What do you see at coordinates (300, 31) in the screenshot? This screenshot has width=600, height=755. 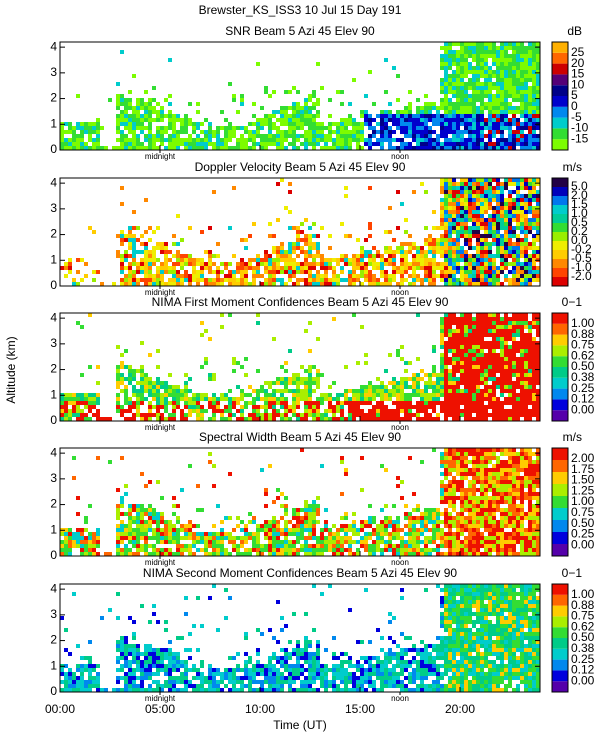 I see `panel-title: SNR Beam 5 Azi 45 Elev 90` at bounding box center [300, 31].